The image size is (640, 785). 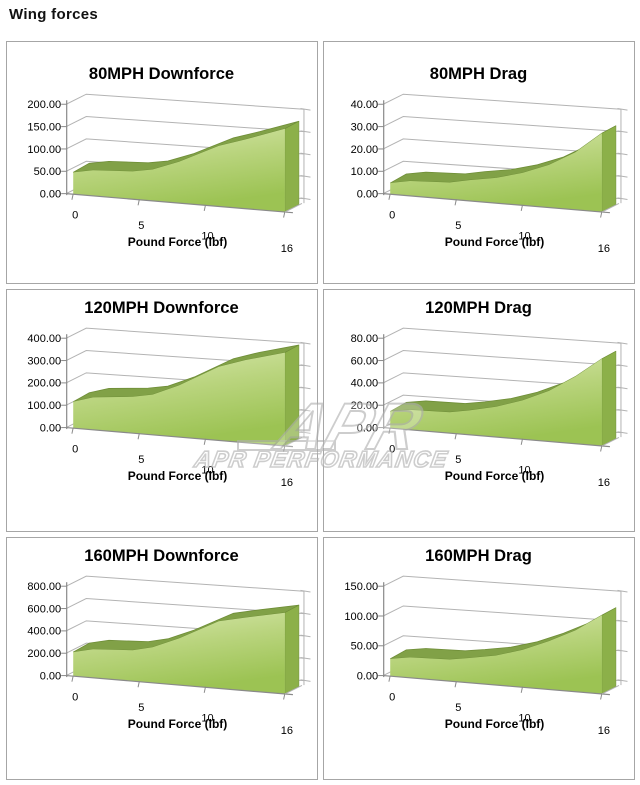 What do you see at coordinates (161, 307) in the screenshot?
I see `chart-title: 120MPH Downforce` at bounding box center [161, 307].